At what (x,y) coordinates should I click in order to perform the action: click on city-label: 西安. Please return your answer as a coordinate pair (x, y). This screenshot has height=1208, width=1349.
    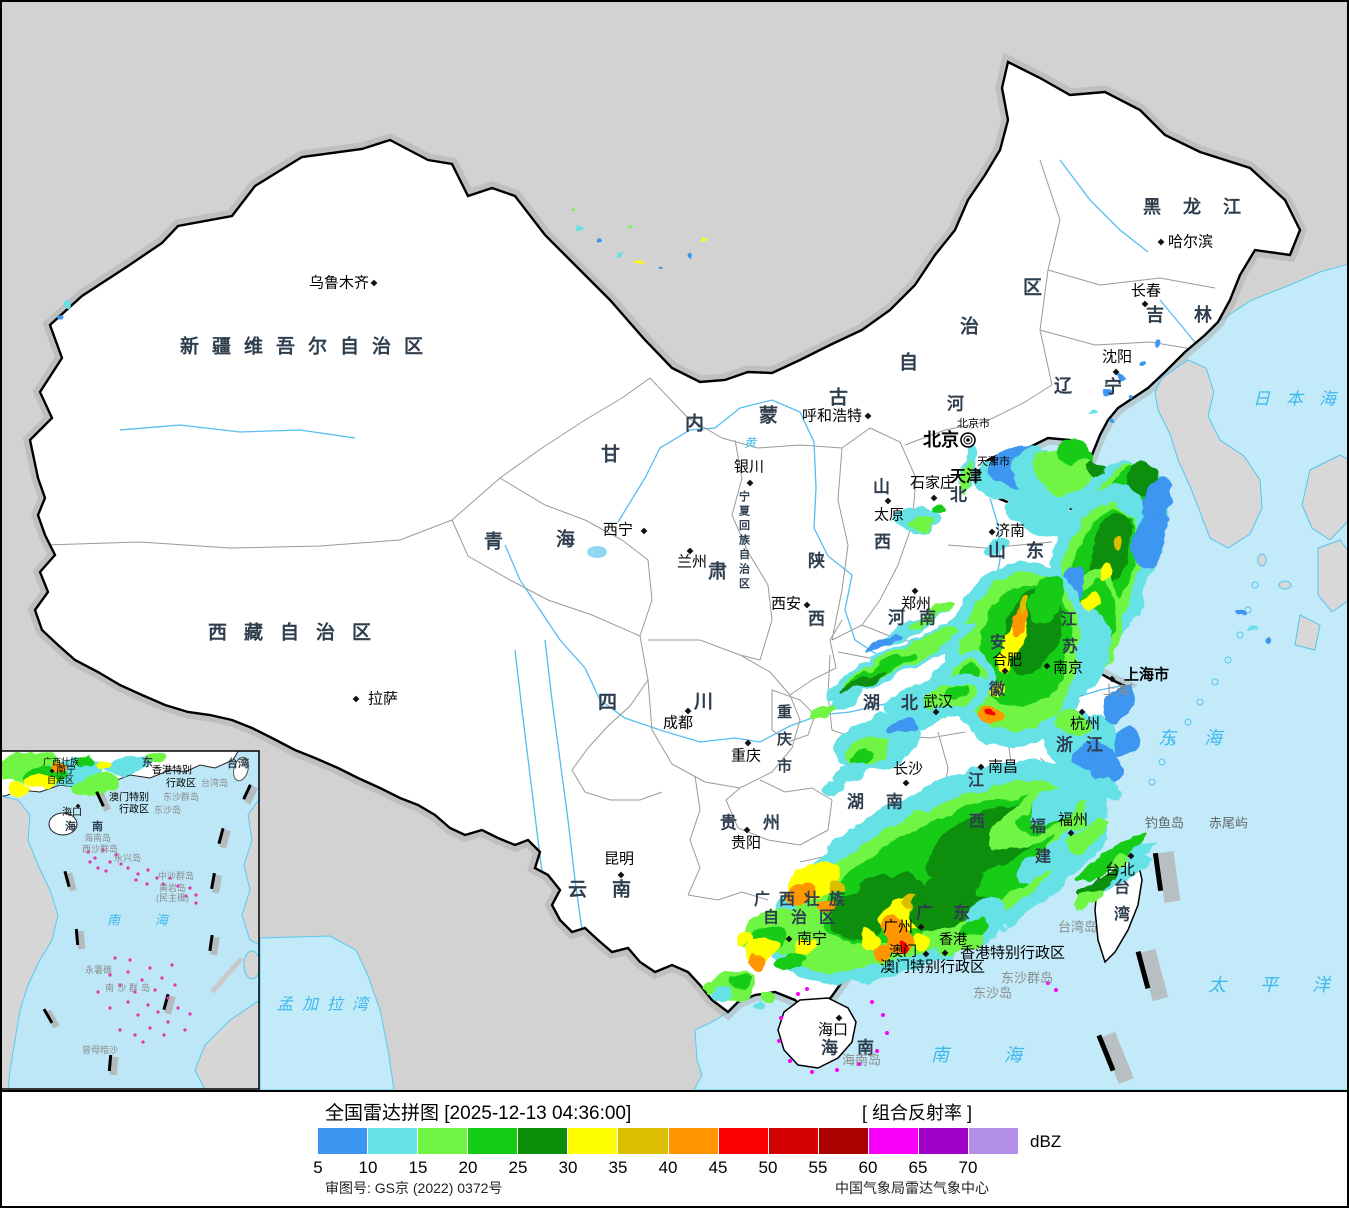
    Looking at the image, I should click on (786, 604).